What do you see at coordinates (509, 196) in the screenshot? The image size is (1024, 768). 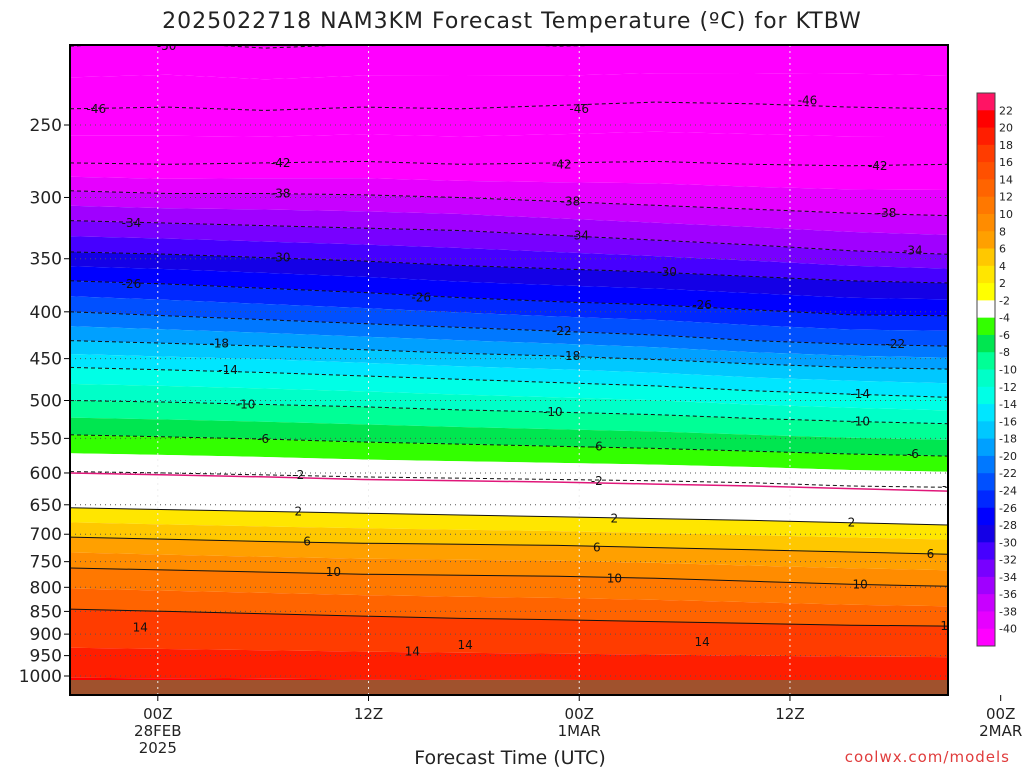 I see `band--39` at bounding box center [509, 196].